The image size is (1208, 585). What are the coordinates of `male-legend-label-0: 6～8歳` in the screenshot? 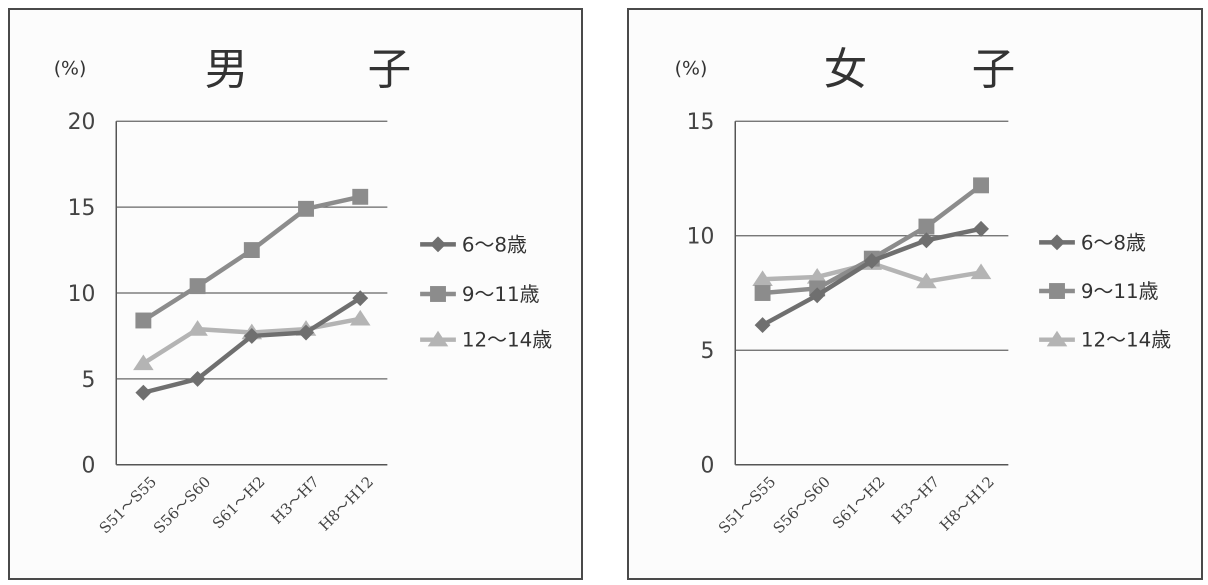 It's located at (494, 244).